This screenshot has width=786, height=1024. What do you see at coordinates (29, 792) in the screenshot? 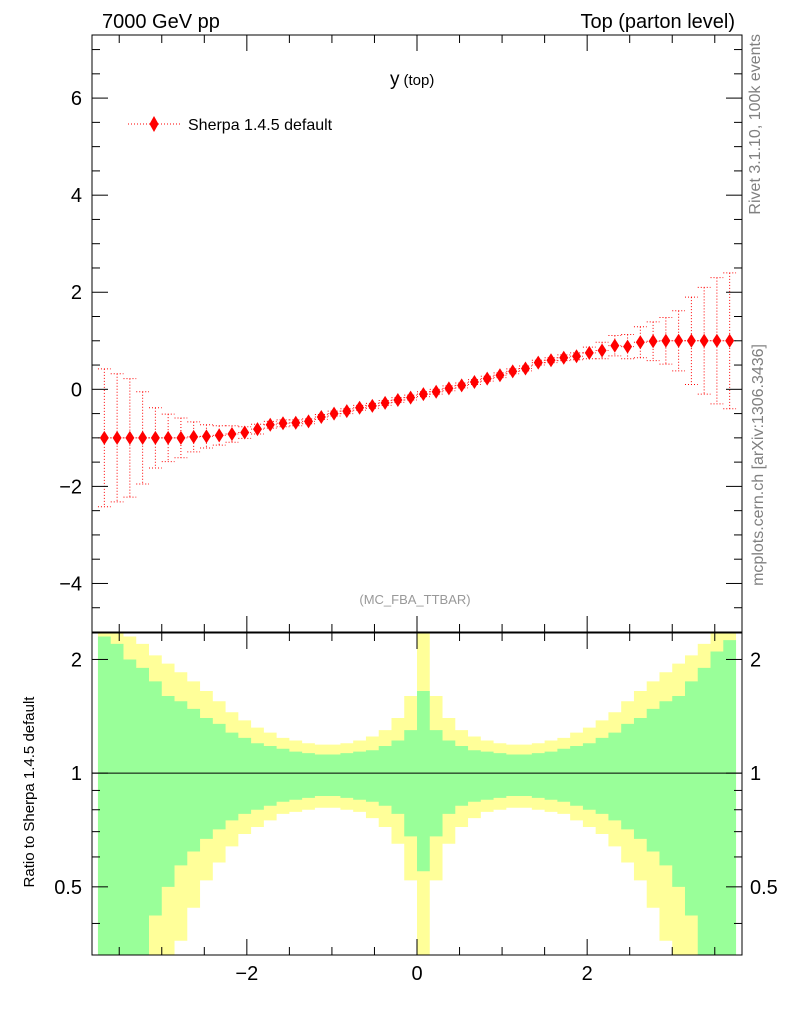
I see `ratio-ylabel: Ratio to Sherpa 1.4.5 default` at bounding box center [29, 792].